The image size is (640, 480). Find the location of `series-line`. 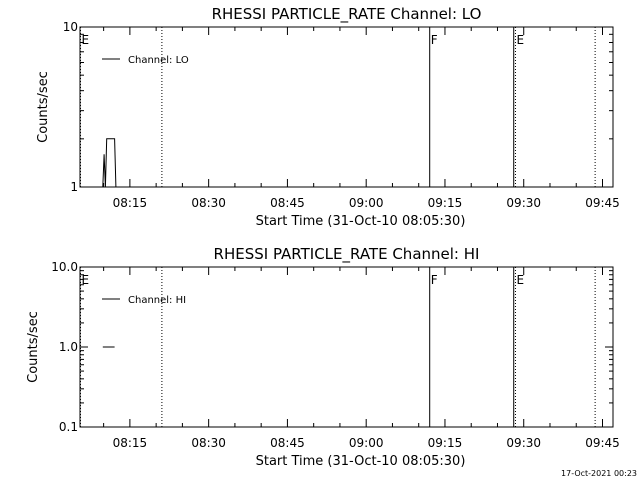

series-line is located at coordinates (109, 163).